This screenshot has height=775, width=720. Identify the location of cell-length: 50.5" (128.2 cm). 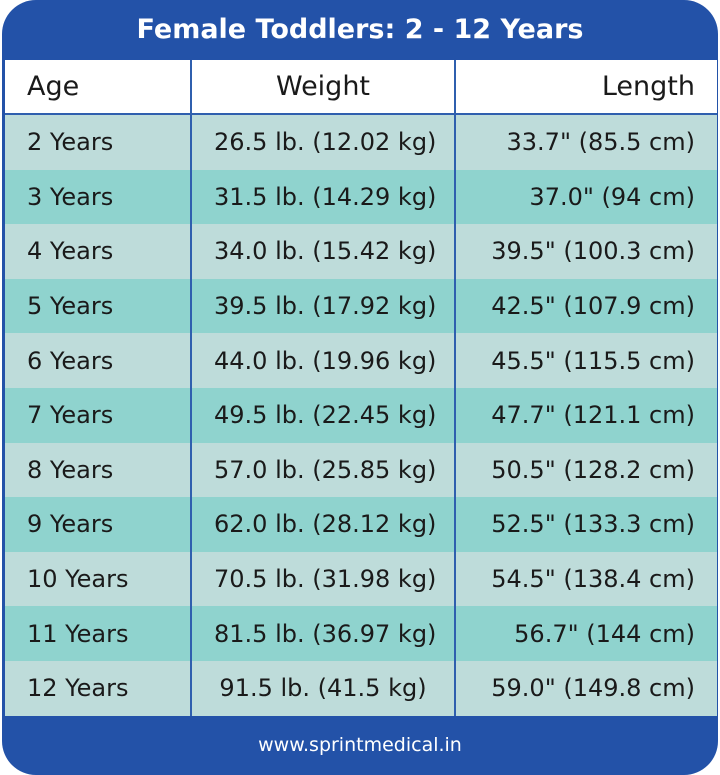
(585, 470).